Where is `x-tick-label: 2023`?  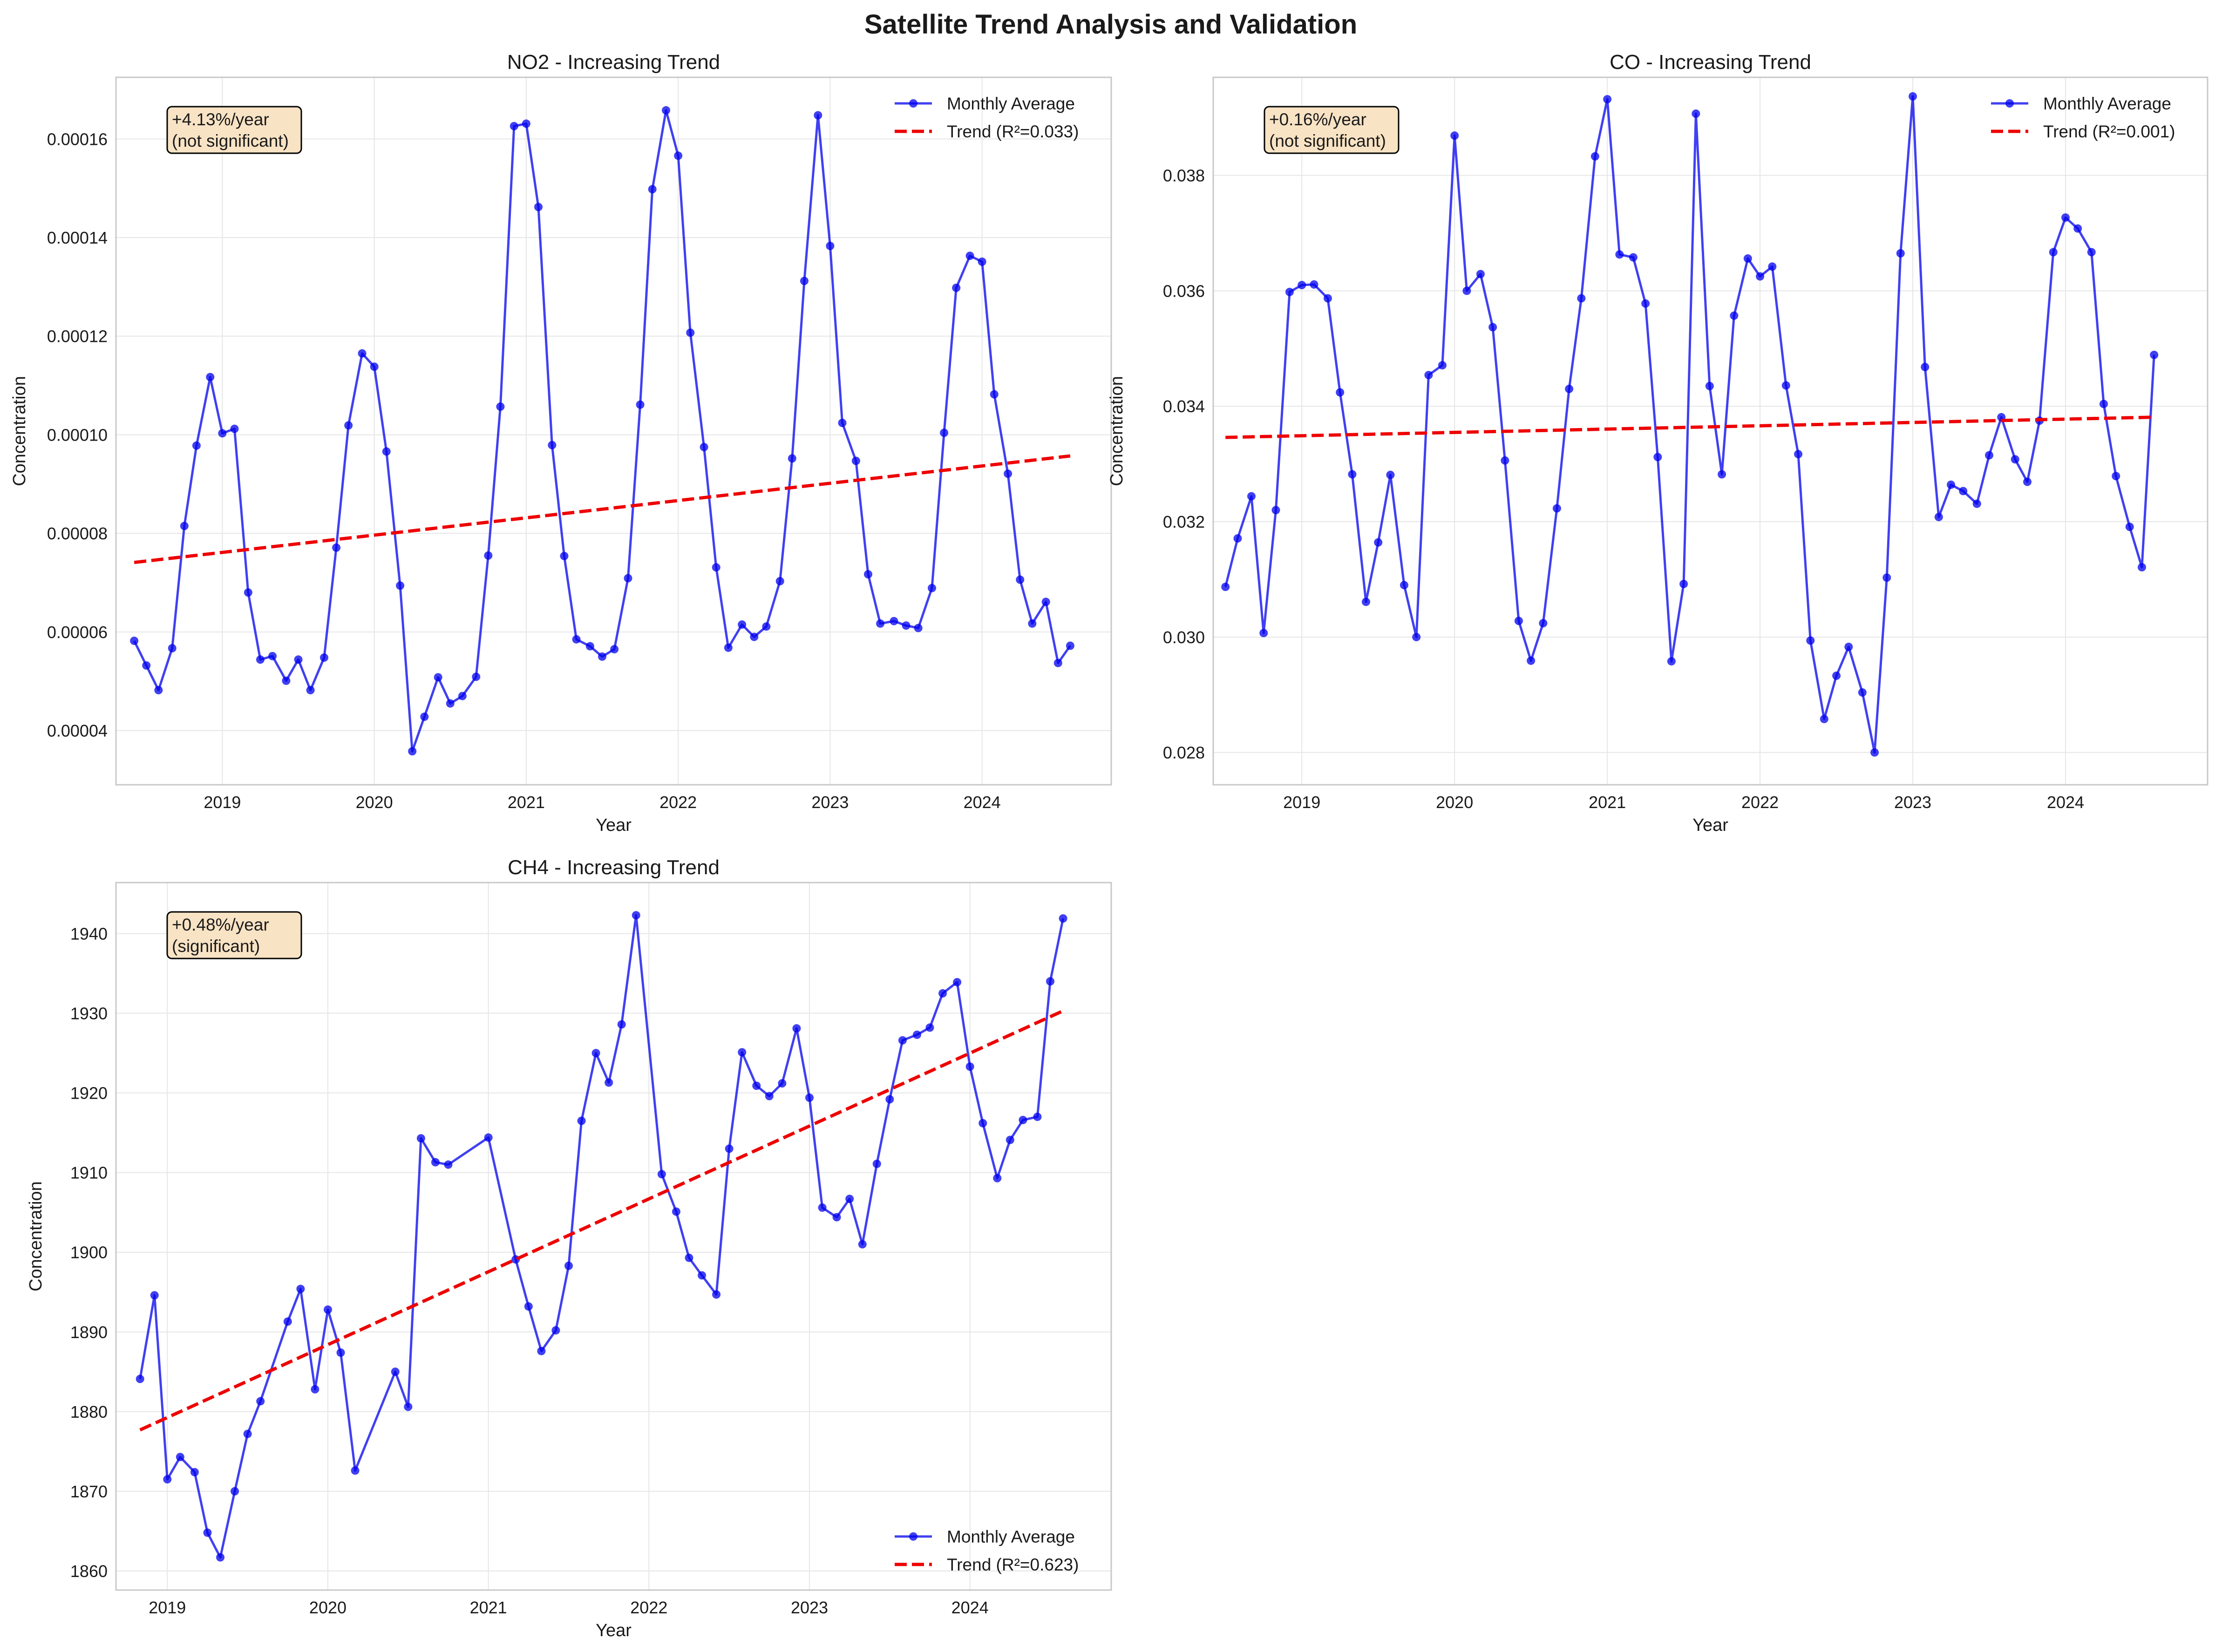
x-tick-label: 2023 is located at coordinates (809, 1607).